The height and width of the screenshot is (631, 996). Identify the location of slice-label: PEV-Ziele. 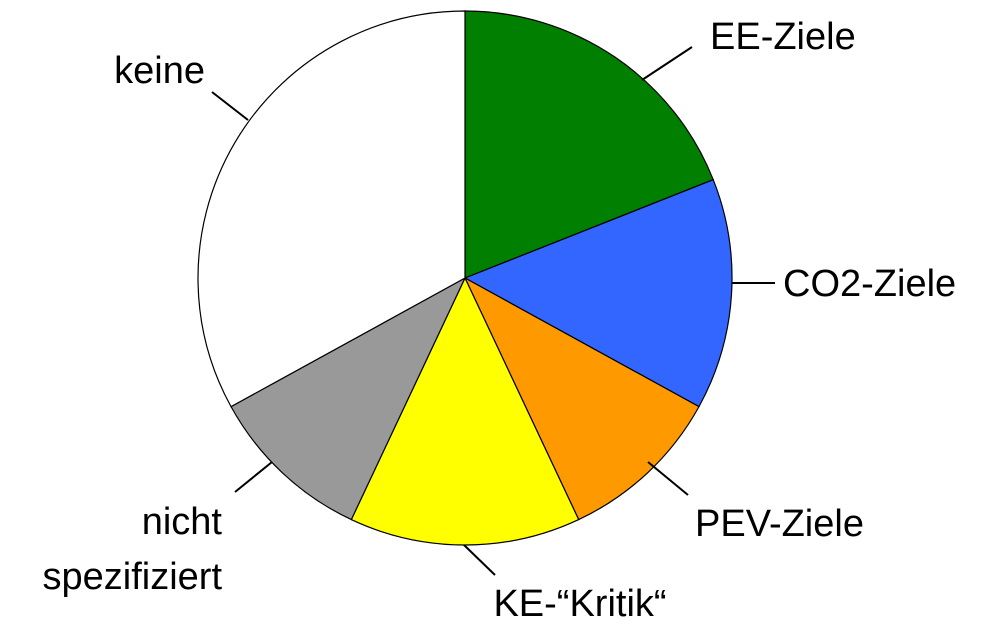
(779, 524).